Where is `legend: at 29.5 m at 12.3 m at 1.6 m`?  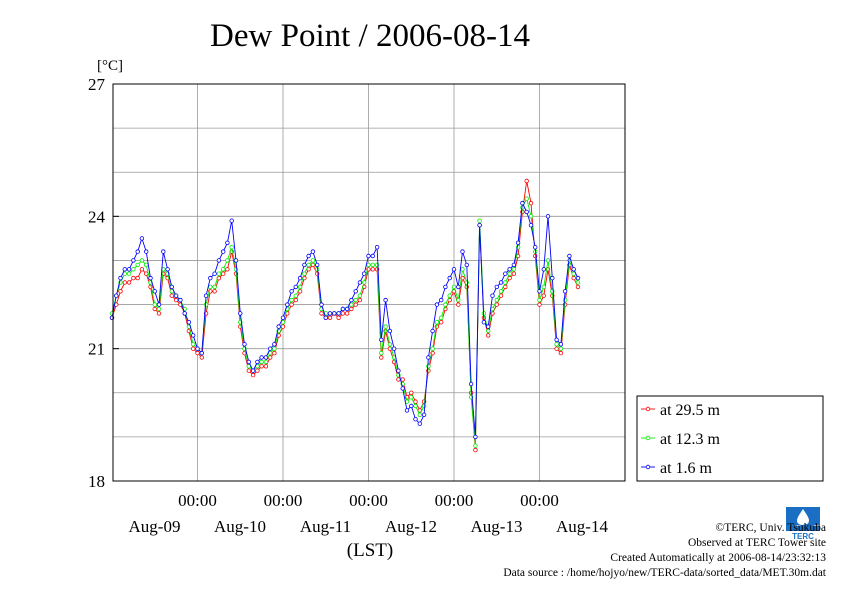 legend: at 29.5 m at 12.3 m at 1.6 m is located at coordinates (681, 439).